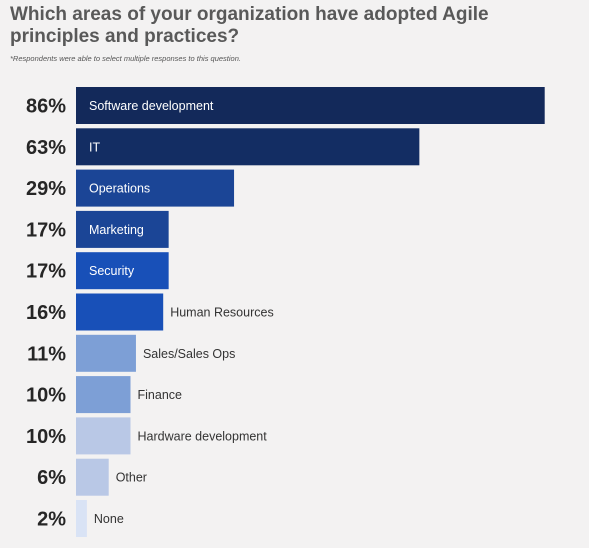 Image resolution: width=589 pixels, height=548 pixels. What do you see at coordinates (116, 230) in the screenshot?
I see `category-label-marketing: Marketing` at bounding box center [116, 230].